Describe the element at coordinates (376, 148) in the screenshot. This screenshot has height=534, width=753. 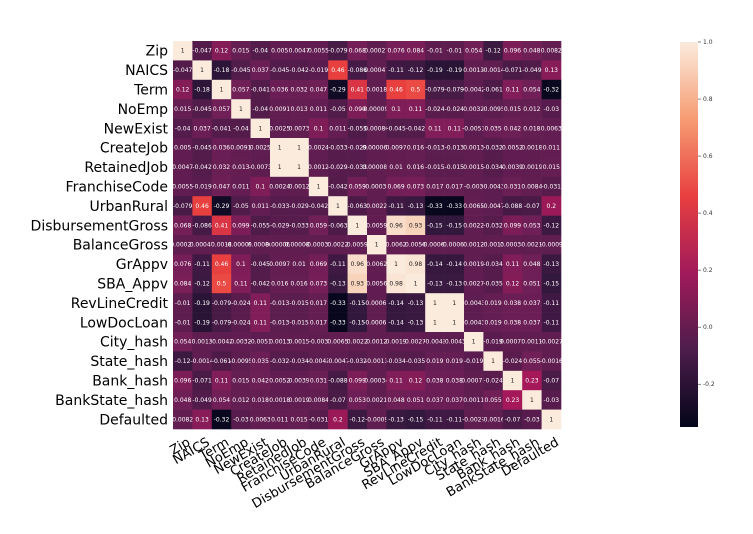
I see `cell-value-label: 0.000067` at that location.